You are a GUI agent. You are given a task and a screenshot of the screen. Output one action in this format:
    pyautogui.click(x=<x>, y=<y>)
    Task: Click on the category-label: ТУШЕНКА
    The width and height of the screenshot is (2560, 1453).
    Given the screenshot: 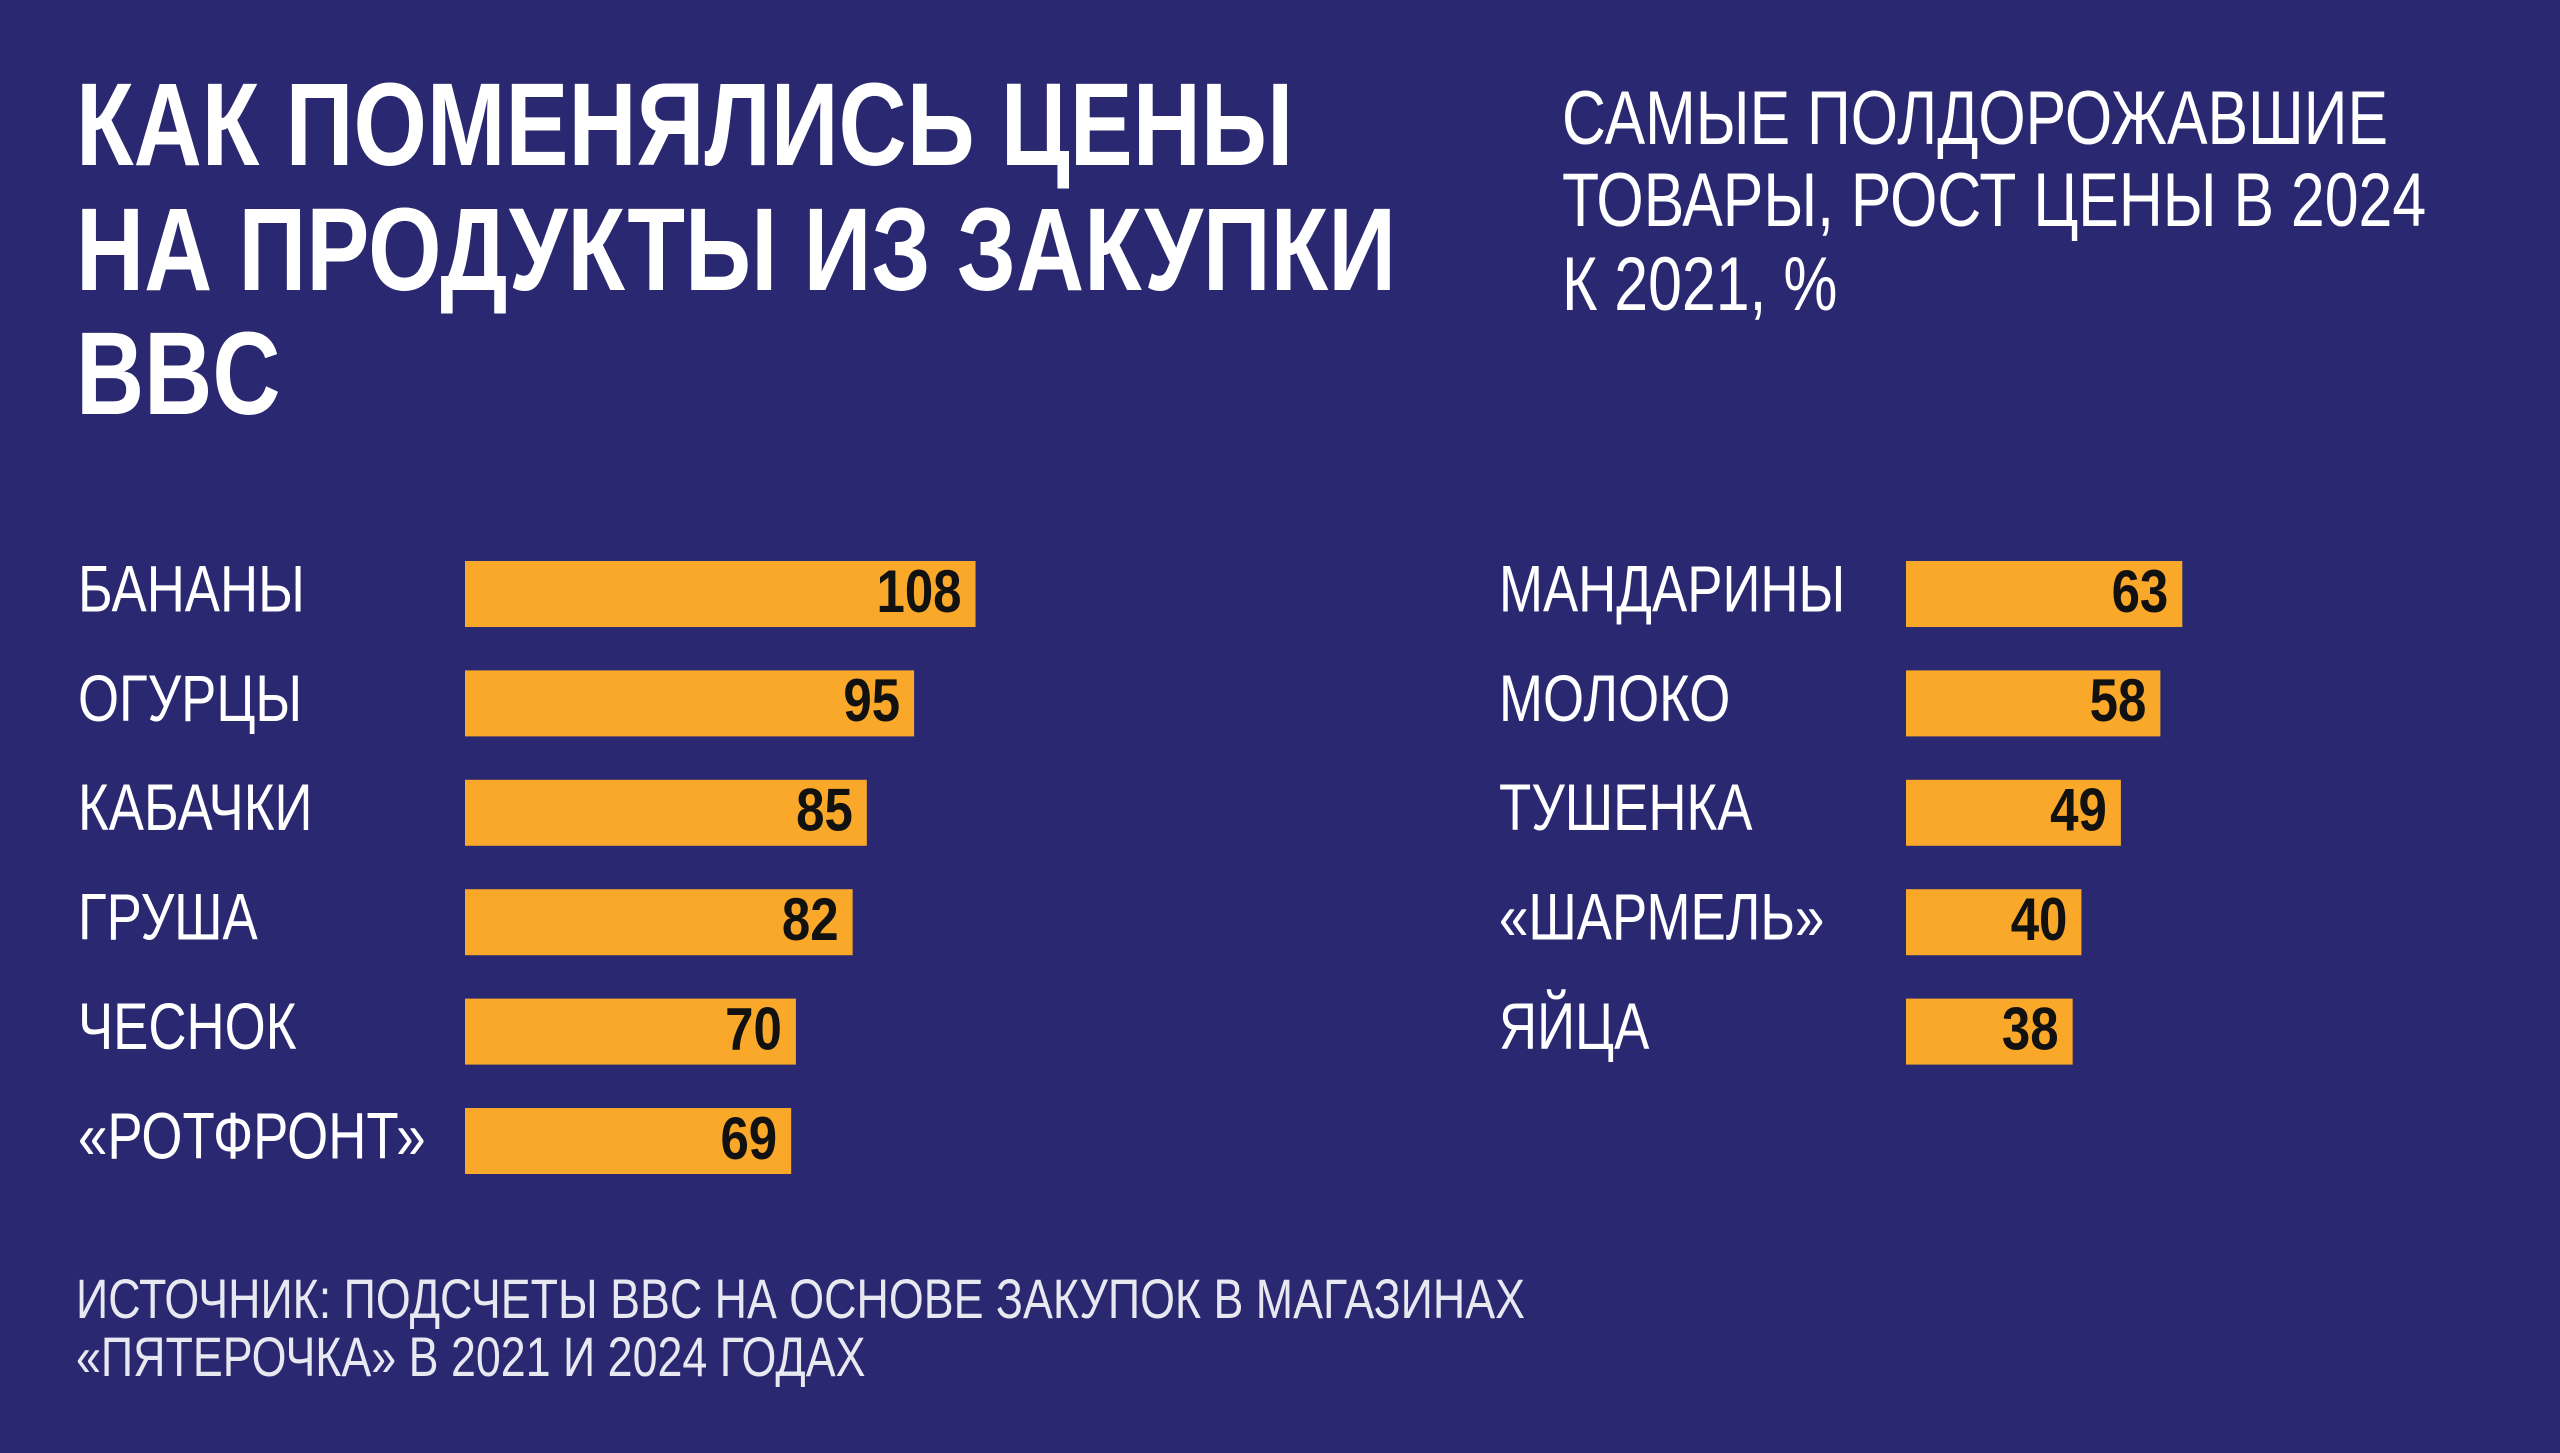 What is the action you would take?
    pyautogui.click(x=1626, y=808)
    